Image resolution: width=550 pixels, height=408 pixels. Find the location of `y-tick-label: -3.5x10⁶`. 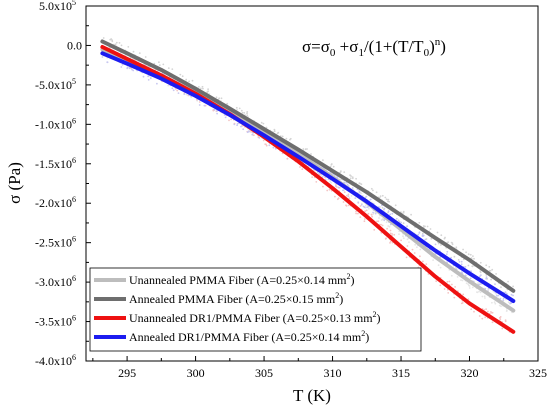

y-tick-label: -3.5x10⁶ is located at coordinates (55, 321).